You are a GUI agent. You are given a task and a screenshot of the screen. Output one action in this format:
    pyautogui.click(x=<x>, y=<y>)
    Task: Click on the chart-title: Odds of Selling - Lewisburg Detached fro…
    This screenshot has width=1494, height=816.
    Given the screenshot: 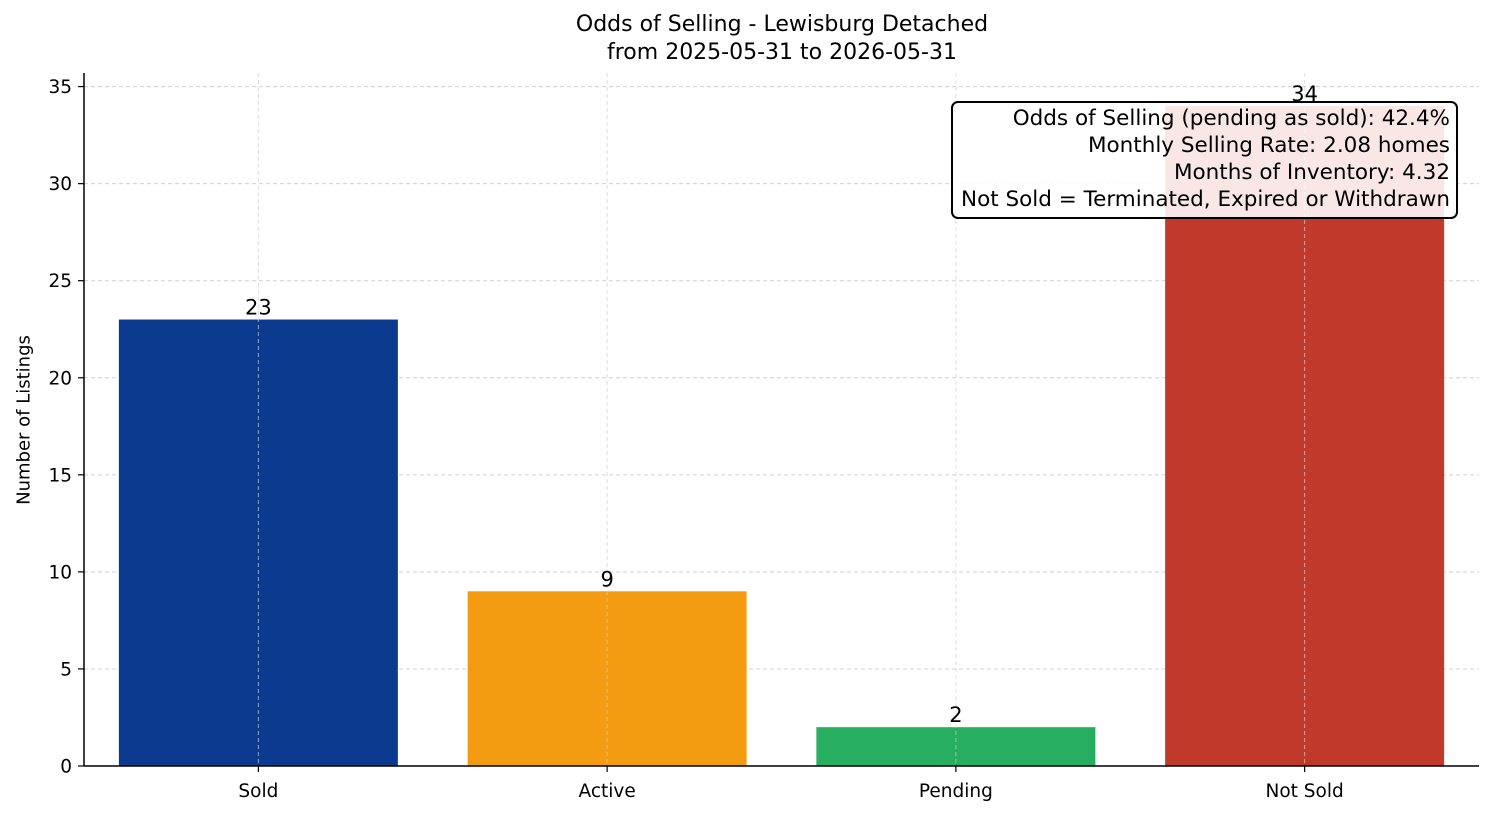 What is the action you would take?
    pyautogui.click(x=747, y=39)
    